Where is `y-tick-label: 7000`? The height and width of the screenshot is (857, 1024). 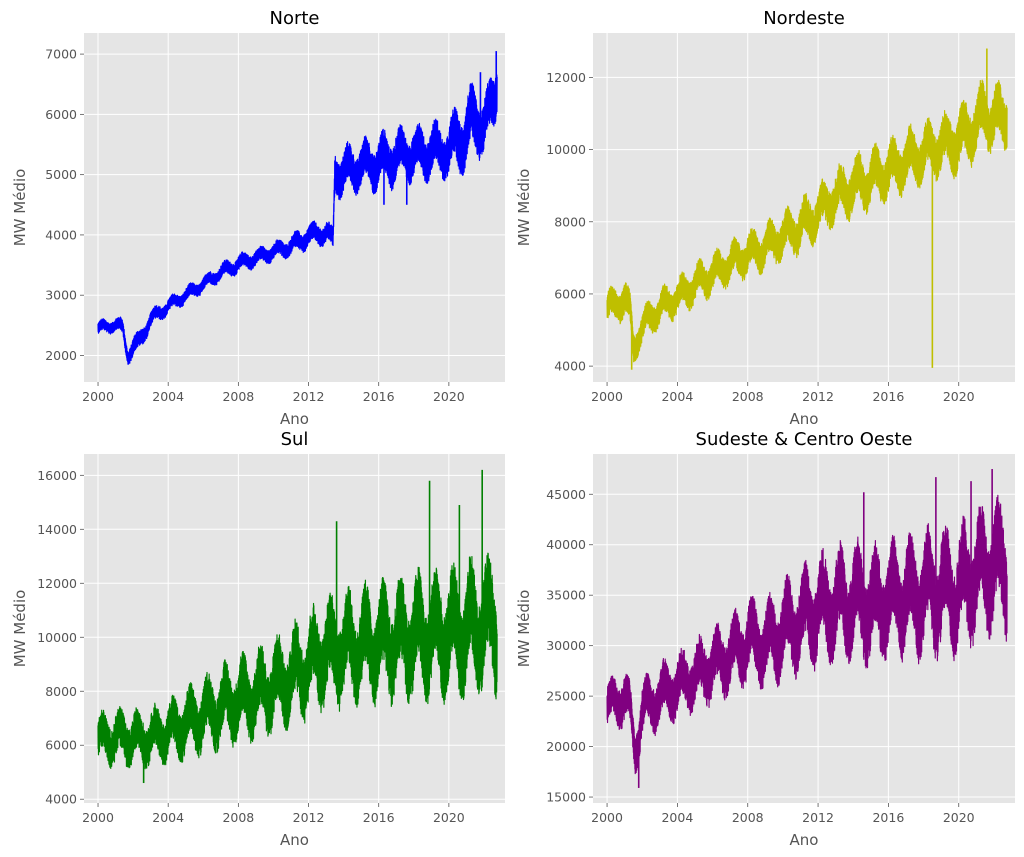
y-tick-label: 7000 is located at coordinates (61, 54).